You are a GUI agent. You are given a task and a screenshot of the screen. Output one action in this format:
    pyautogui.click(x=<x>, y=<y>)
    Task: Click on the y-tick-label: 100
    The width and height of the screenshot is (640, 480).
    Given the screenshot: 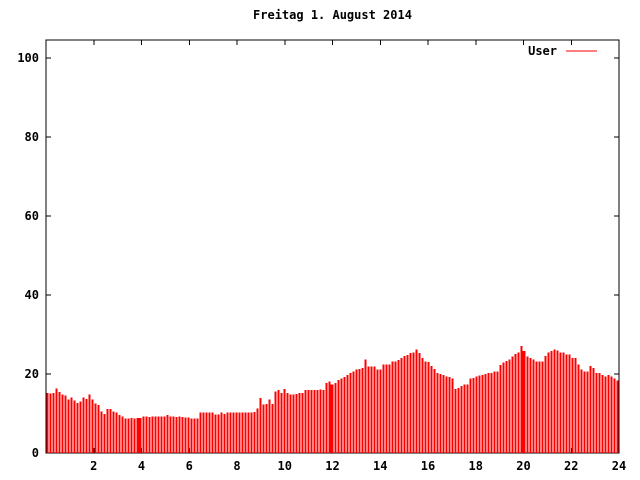 What is the action you would take?
    pyautogui.click(x=28, y=58)
    